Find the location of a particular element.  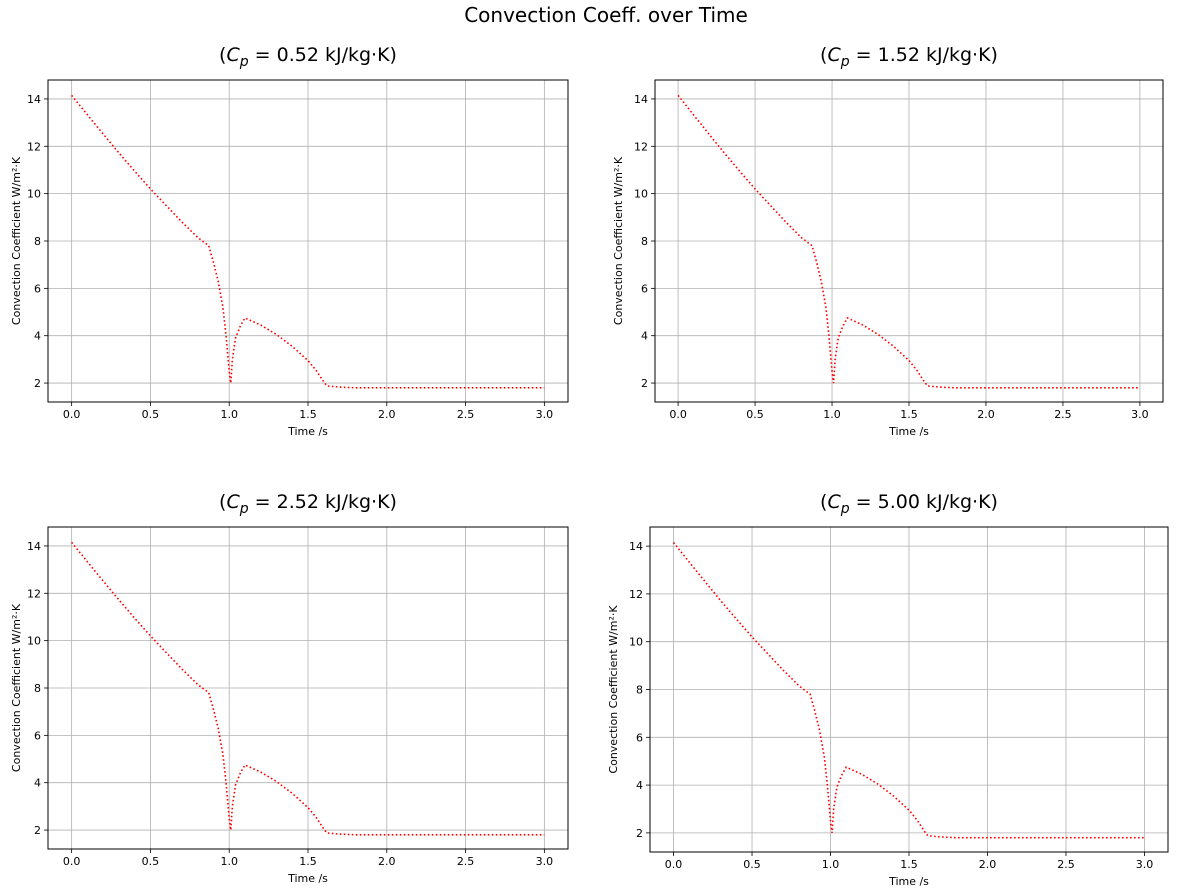

subplot-title: (Cp = 5.00 kJ/kg·K) is located at coordinates (909, 504).